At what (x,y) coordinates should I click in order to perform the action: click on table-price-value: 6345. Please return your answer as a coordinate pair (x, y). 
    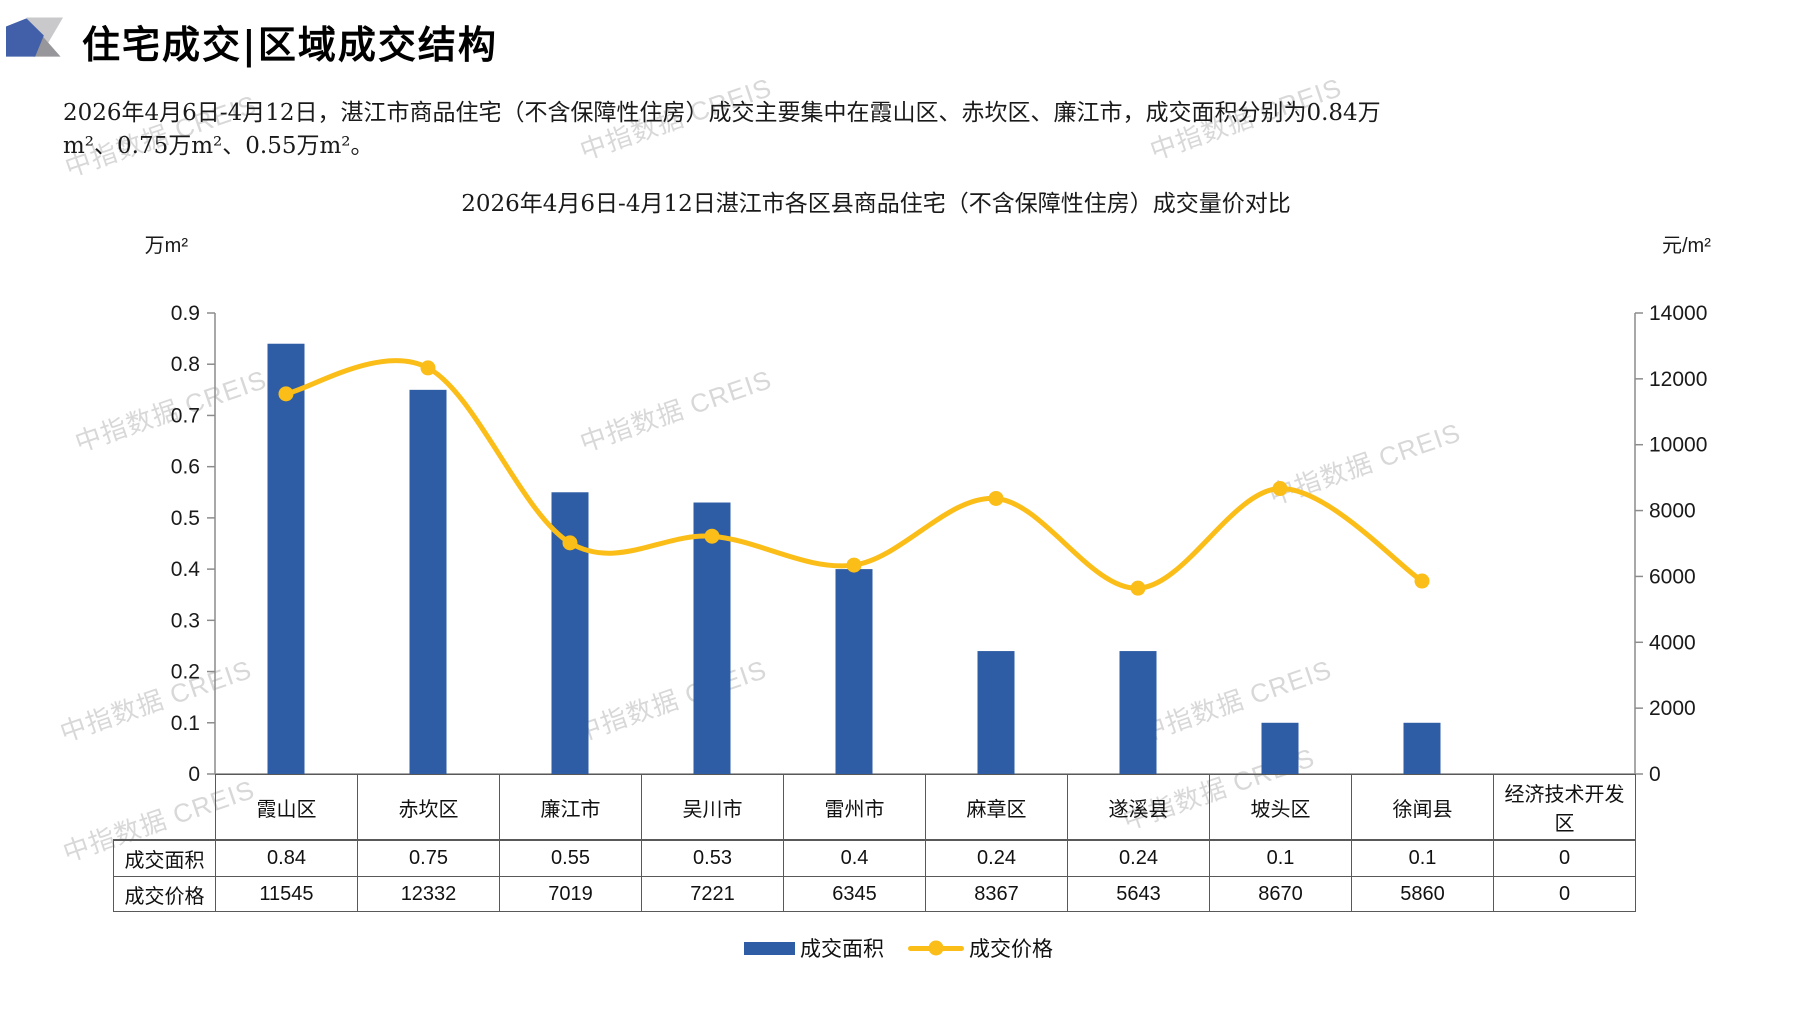
    Looking at the image, I should click on (854, 894).